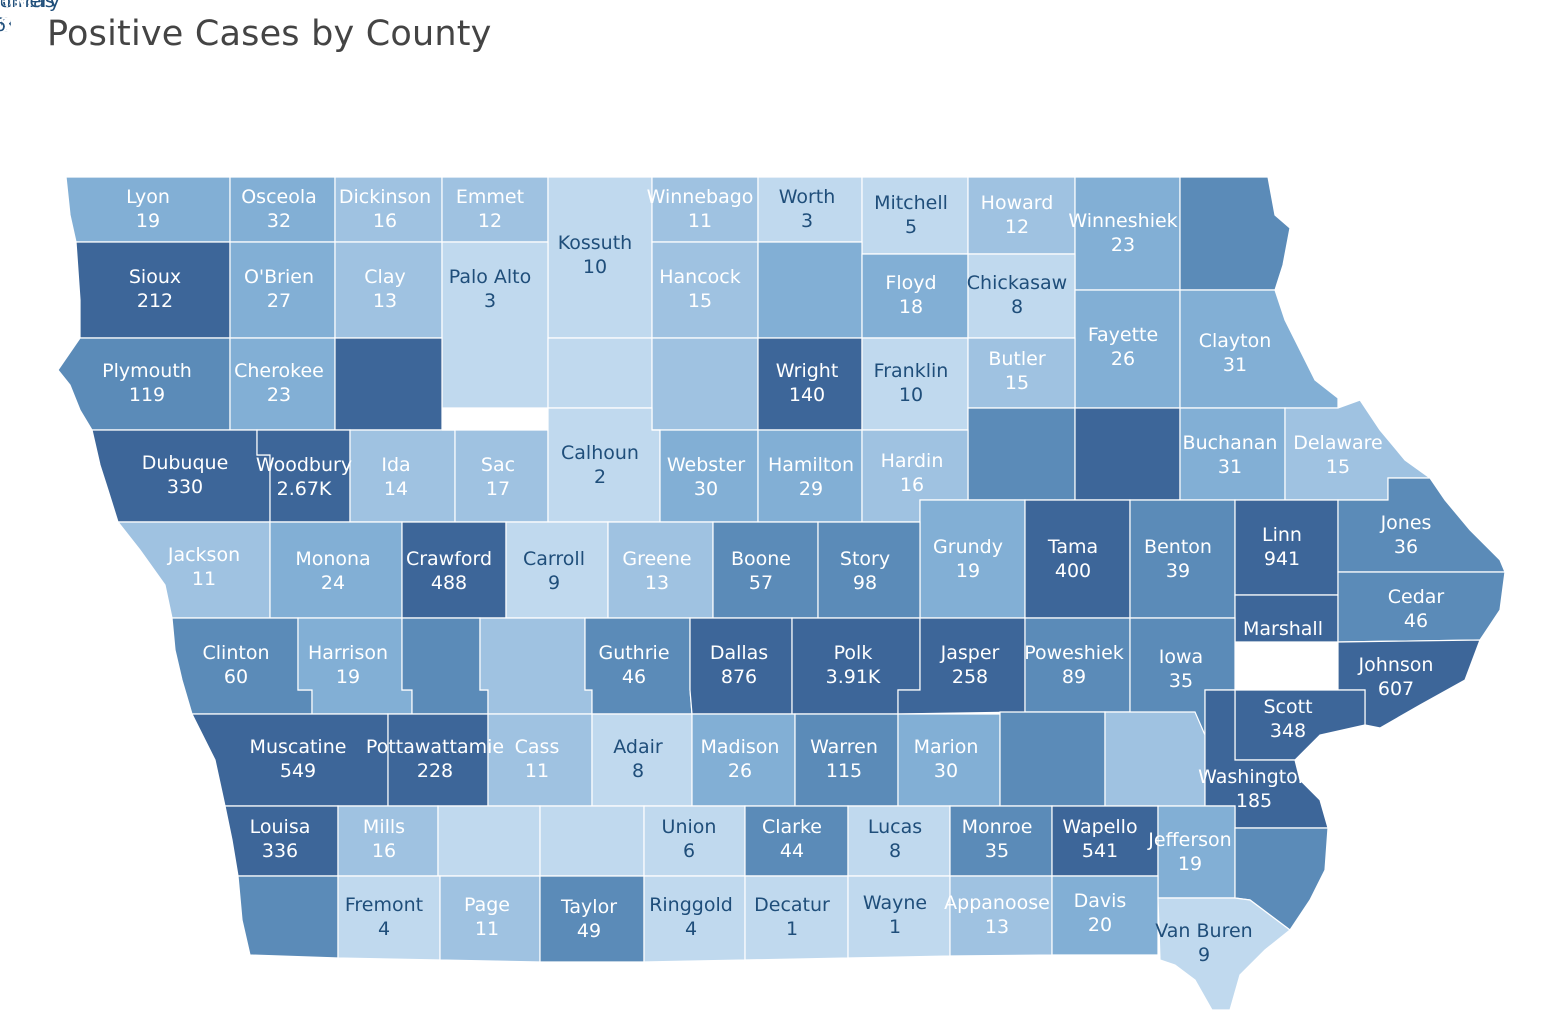 The image size is (1544, 1036). What do you see at coordinates (348, 653) in the screenshot?
I see `county-name-harrison: Harrison` at bounding box center [348, 653].